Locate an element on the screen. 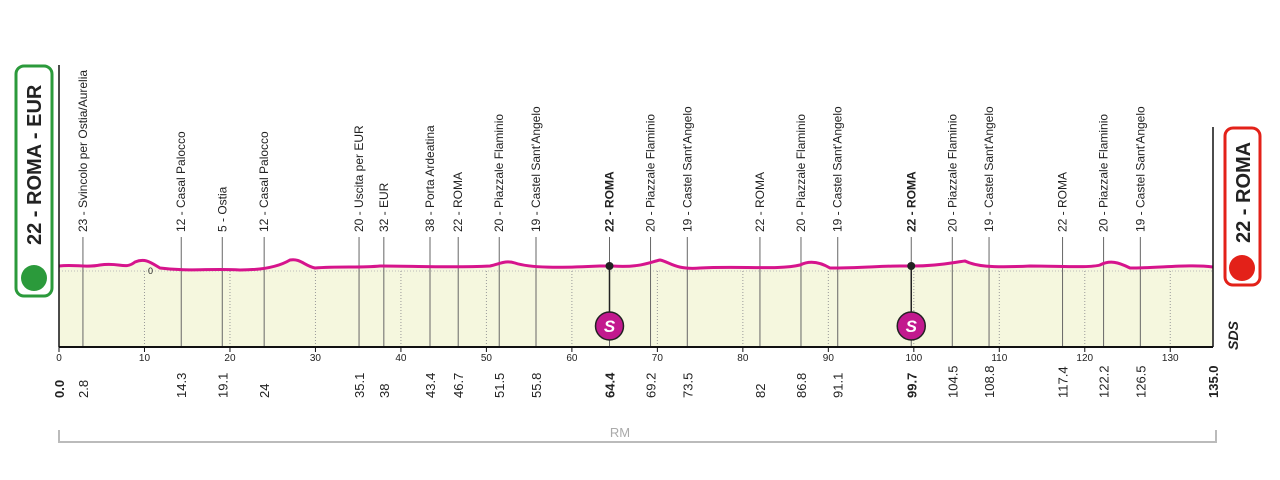 The image size is (1280, 480). km-label: 135.0 is located at coordinates (1213, 381).